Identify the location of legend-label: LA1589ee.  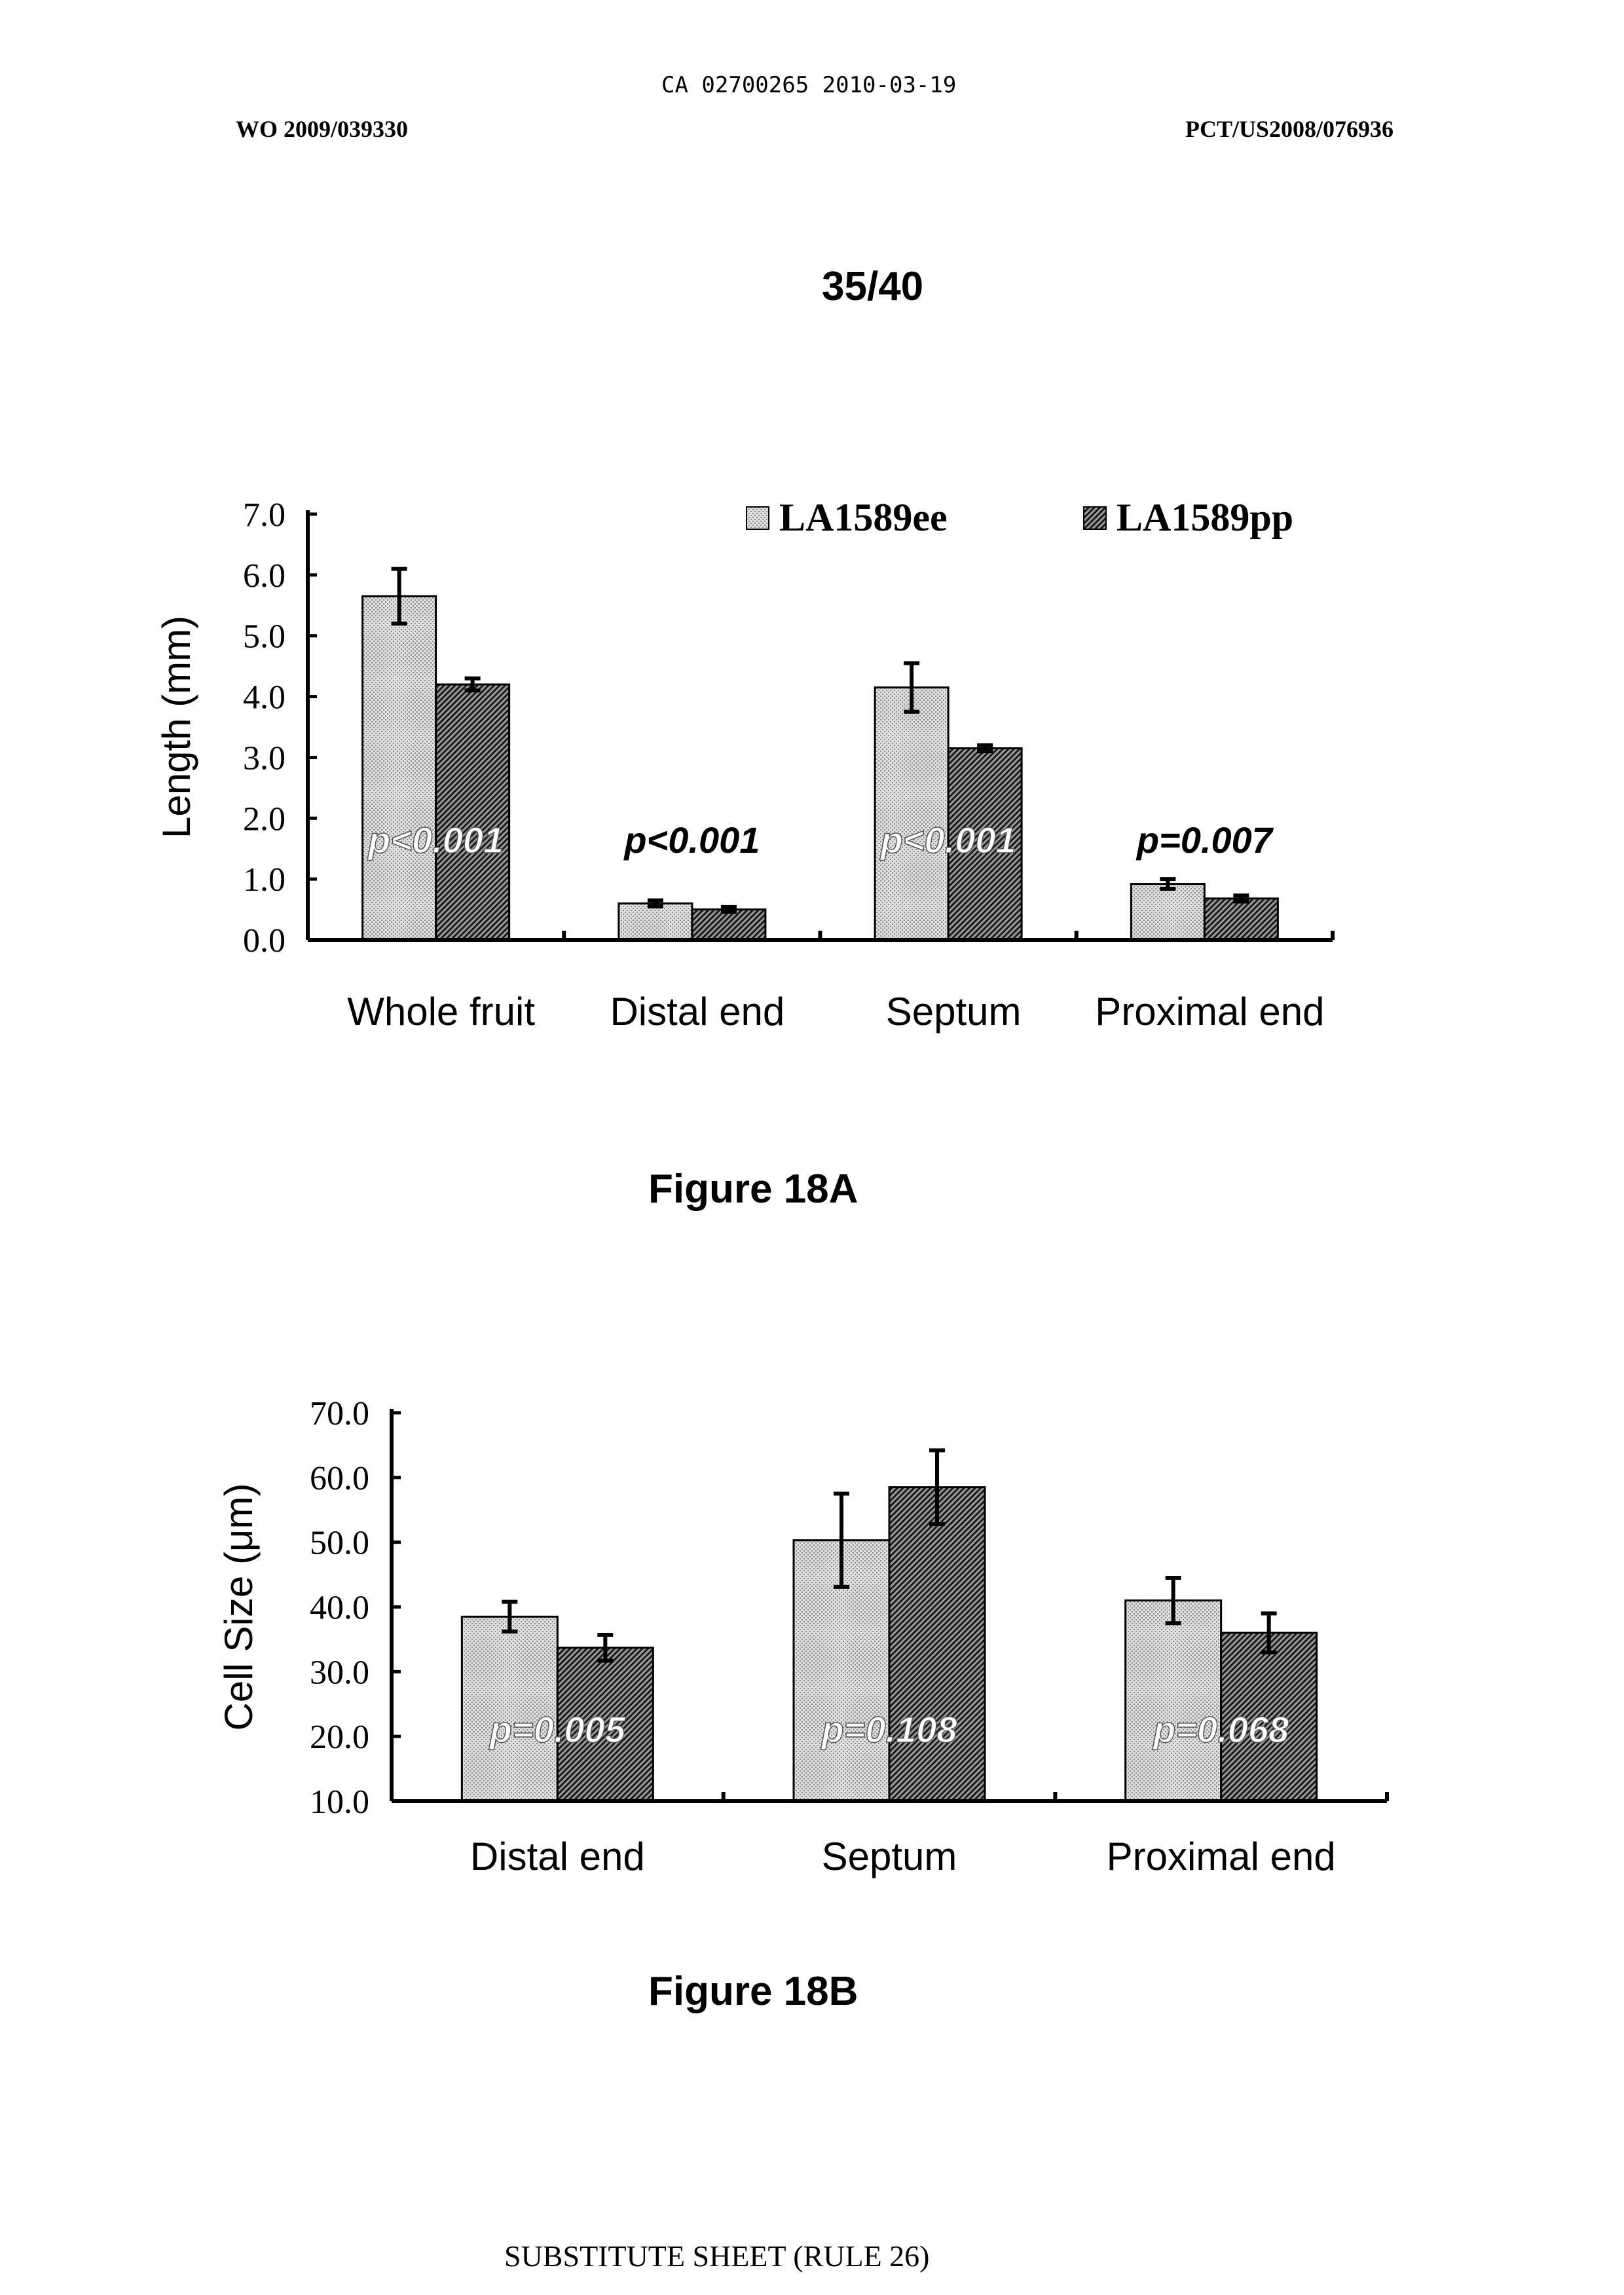
(863, 517).